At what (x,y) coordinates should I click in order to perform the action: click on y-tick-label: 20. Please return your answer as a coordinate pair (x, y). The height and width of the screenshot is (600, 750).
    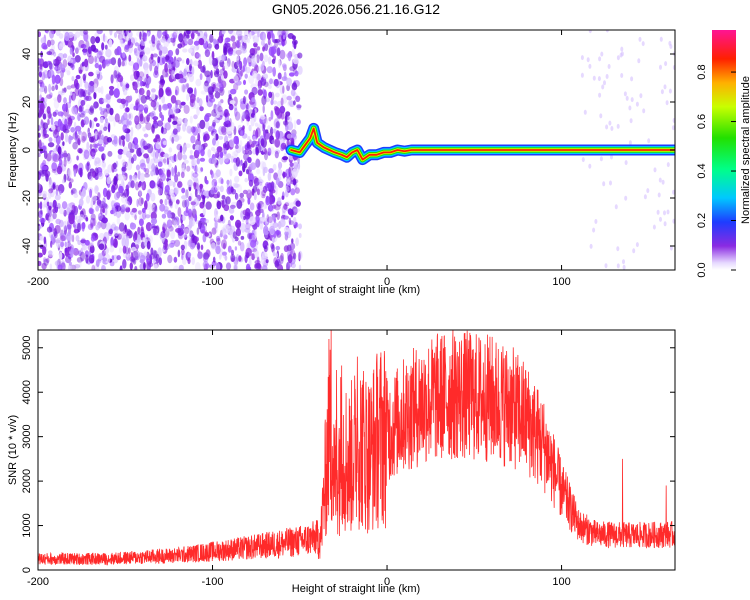
    Looking at the image, I should click on (27, 102).